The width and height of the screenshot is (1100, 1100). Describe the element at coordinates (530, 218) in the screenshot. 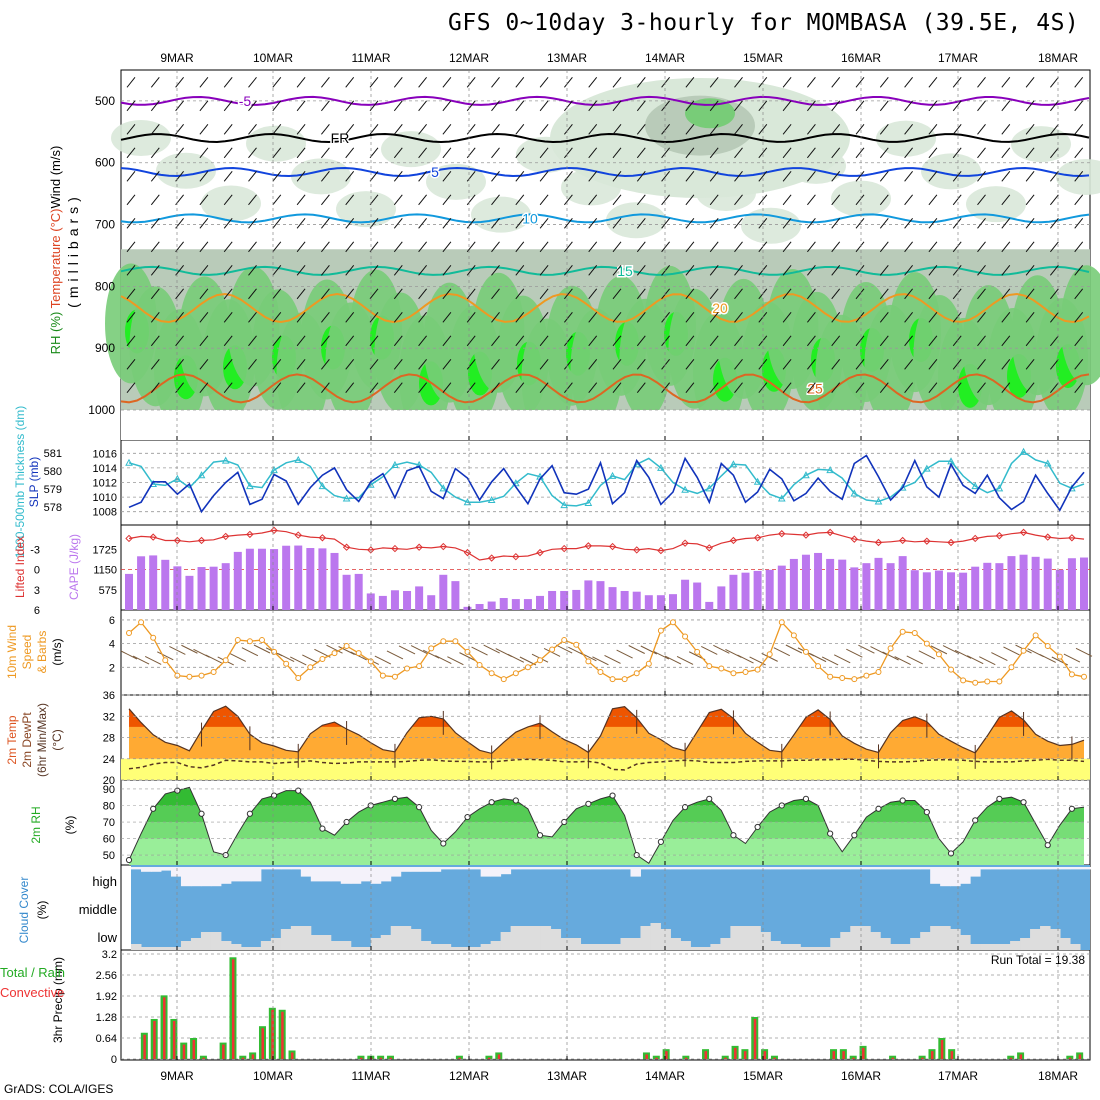

I see `isotherm-label: 10` at that location.